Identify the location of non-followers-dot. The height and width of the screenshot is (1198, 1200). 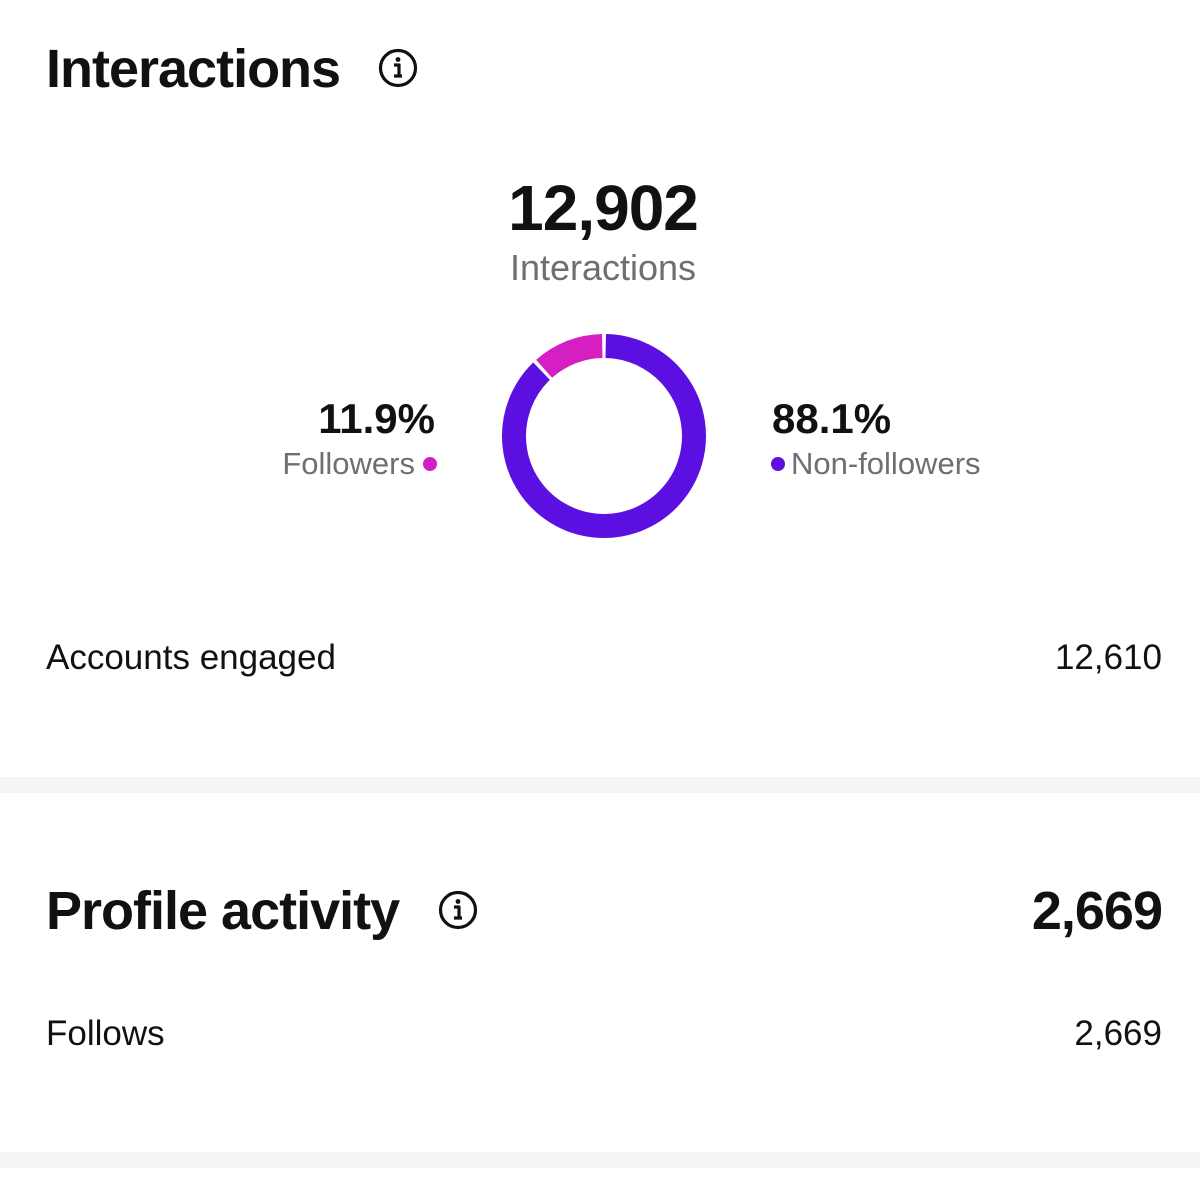
(778, 463).